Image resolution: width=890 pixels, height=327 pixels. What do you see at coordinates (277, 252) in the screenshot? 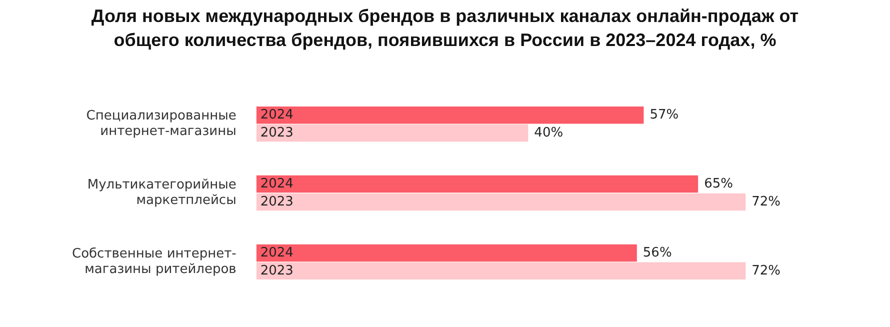
I see `series-label: 2024` at bounding box center [277, 252].